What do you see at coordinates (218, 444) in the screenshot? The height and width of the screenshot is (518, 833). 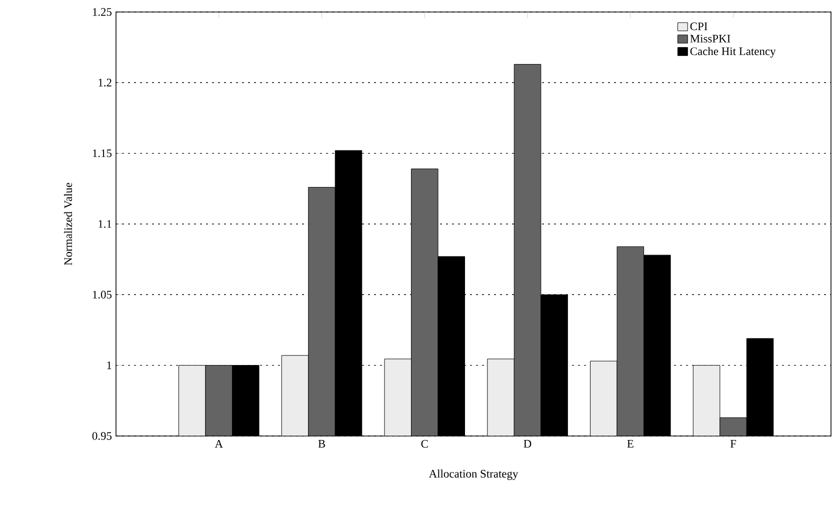 I see `x-tick-label: A` at bounding box center [218, 444].